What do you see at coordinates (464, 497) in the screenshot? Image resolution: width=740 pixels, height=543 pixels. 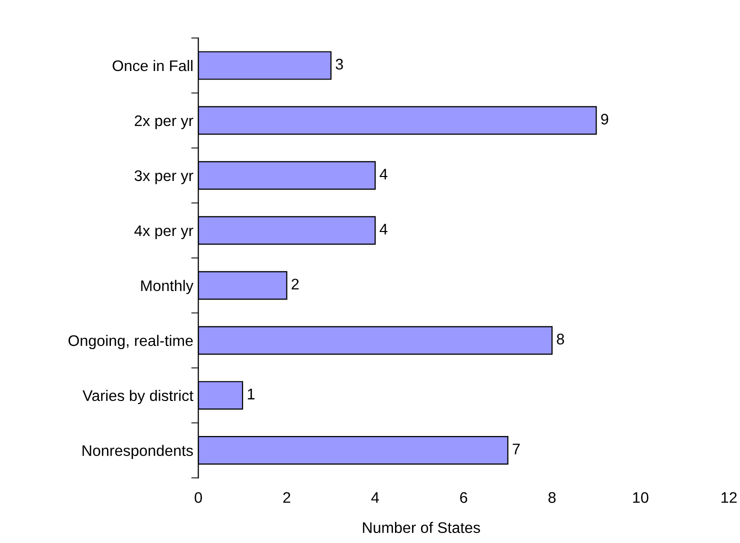 I see `x-tick-label: 6` at bounding box center [464, 497].